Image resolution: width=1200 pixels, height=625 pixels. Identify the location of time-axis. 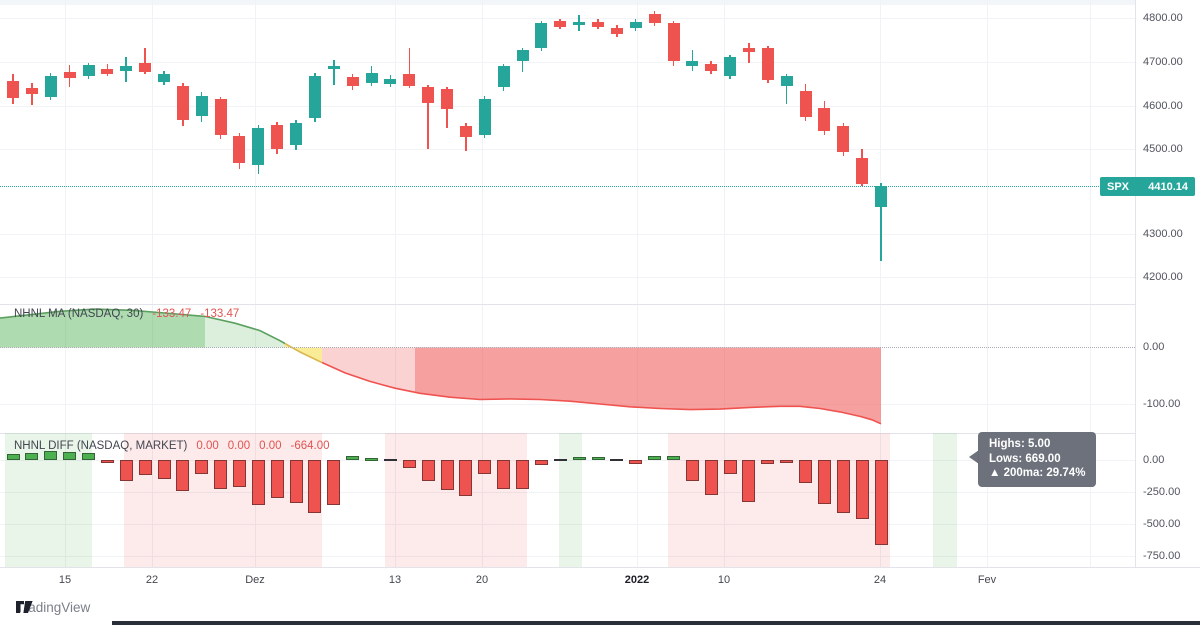
(600, 584).